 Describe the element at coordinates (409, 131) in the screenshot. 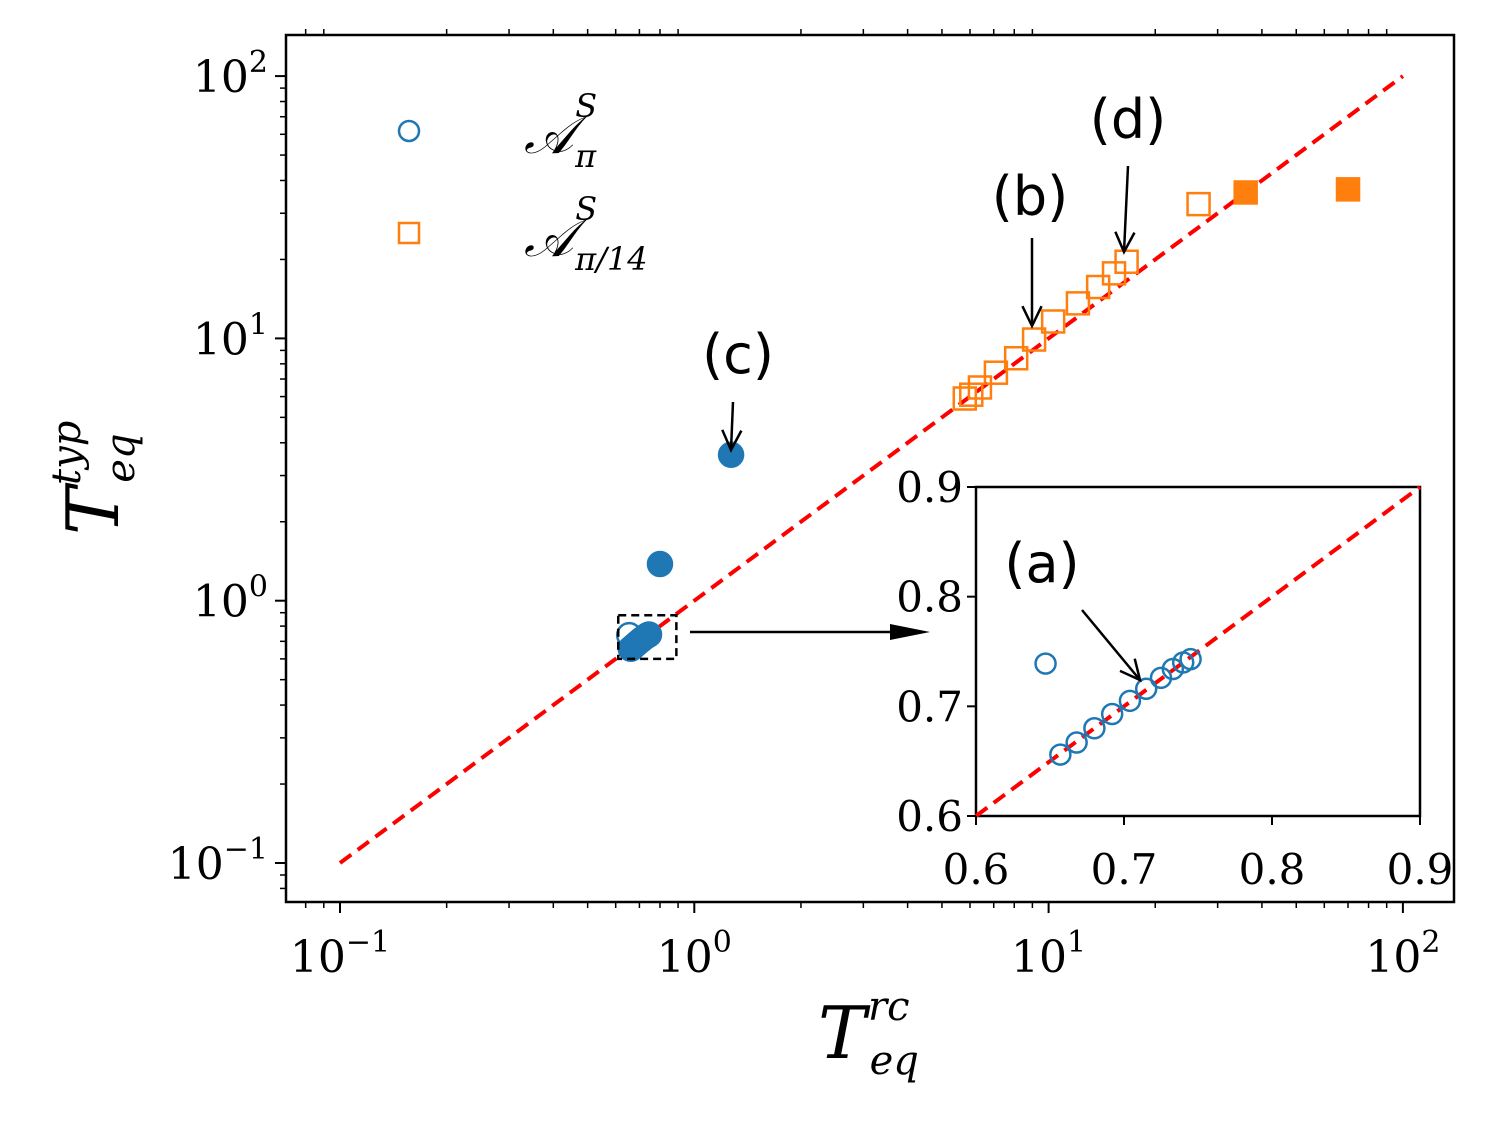

I see `legend-marker-circle` at that location.